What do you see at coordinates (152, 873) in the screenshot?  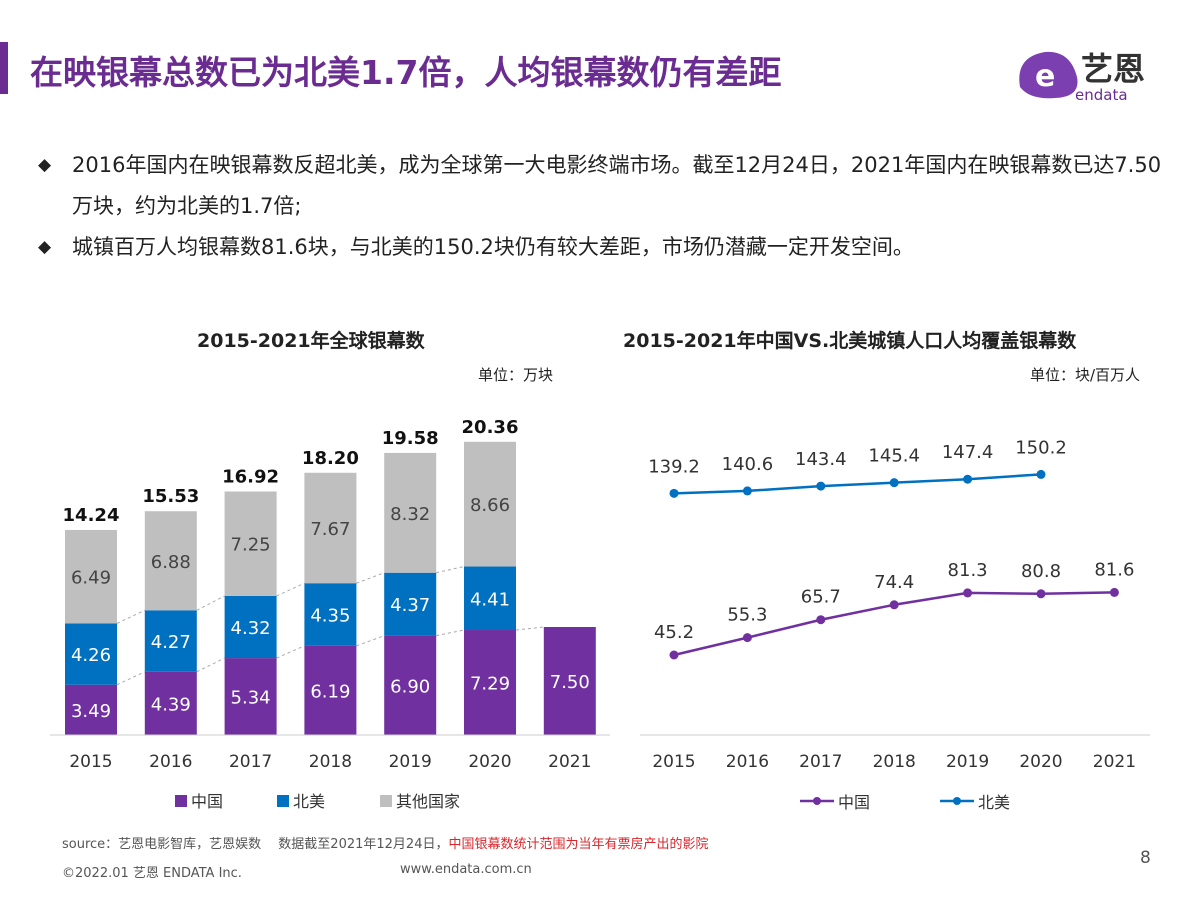 I see `footer-copyright: ©2022.01 艺恩 ENDATA Inc.` at bounding box center [152, 873].